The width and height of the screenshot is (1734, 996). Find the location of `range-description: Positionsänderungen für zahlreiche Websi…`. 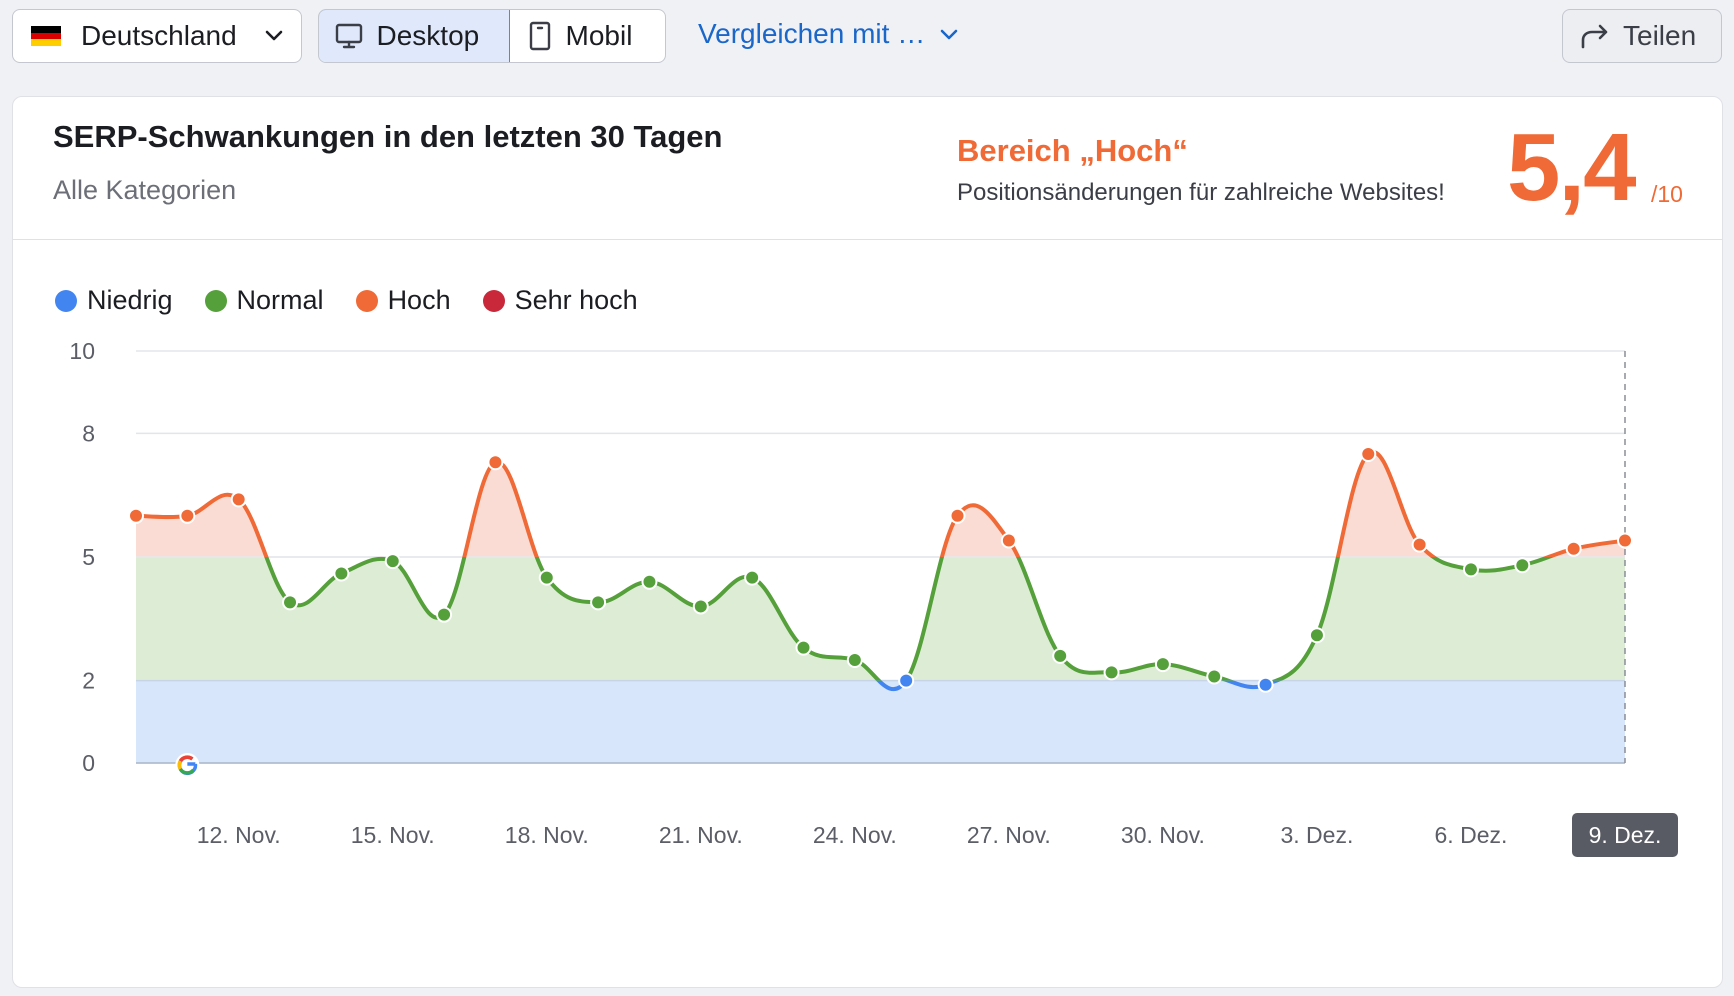

range-description: Positionsänderungen für zahlreiche Websi… is located at coordinates (1201, 192).